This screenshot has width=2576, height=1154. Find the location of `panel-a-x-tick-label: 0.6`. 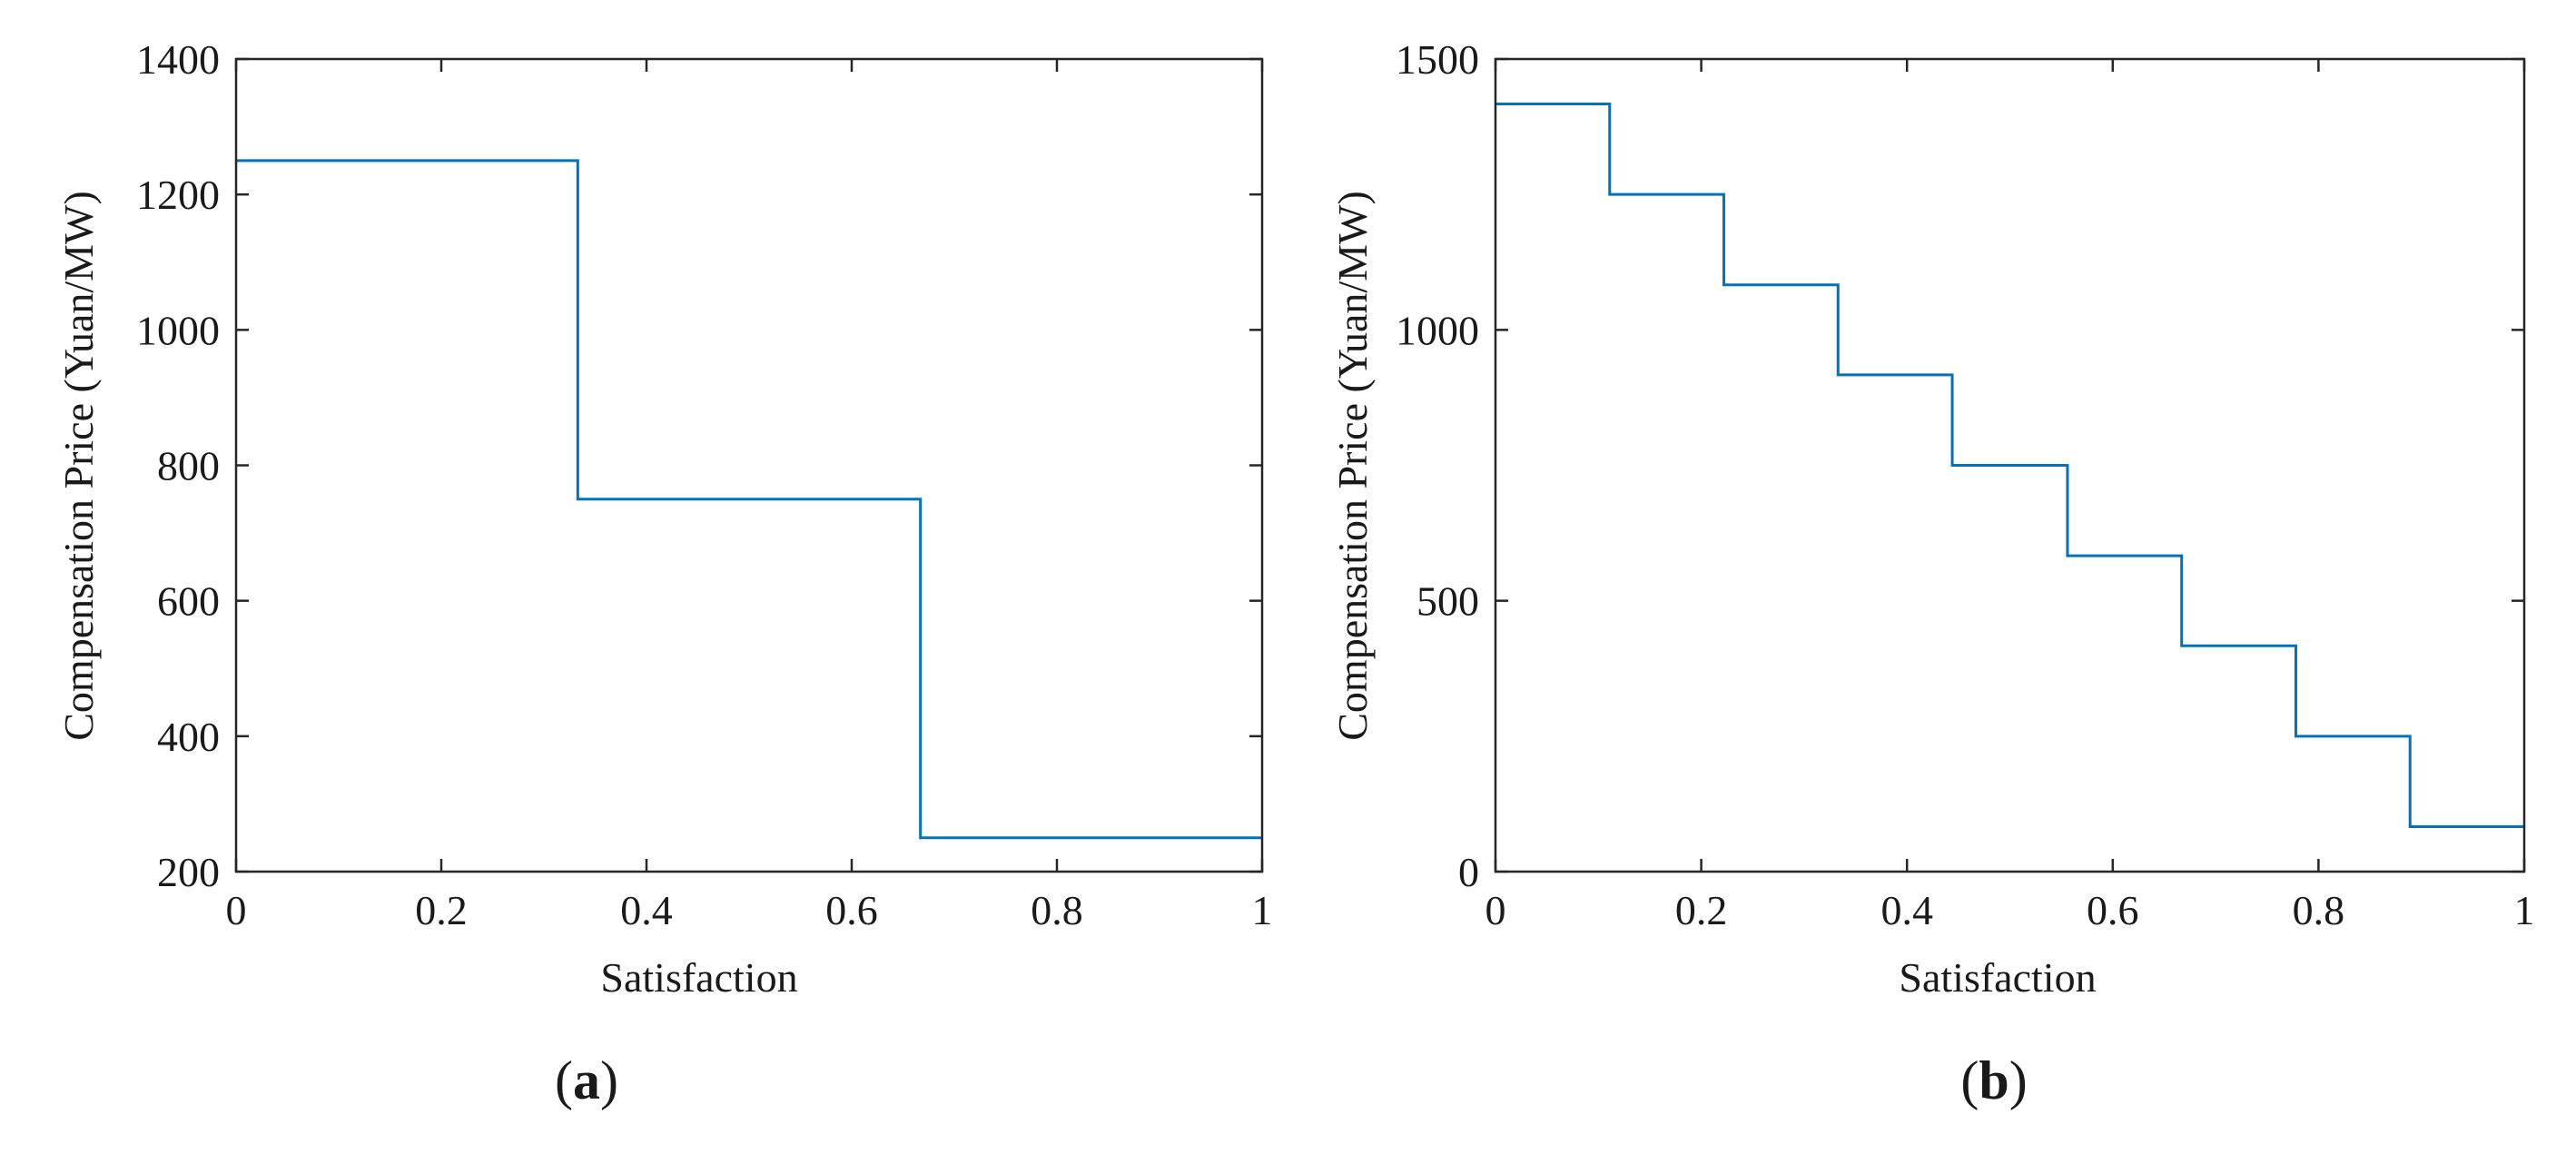

panel-a-x-tick-label: 0.6 is located at coordinates (851, 910).